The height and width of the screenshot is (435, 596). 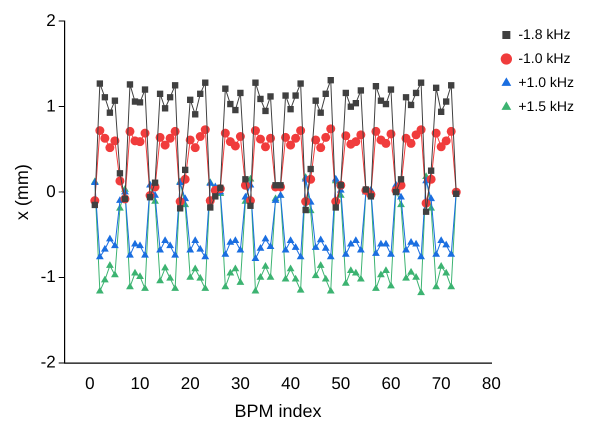 I want to click on legend-label: +1.5 kHz, so click(x=546, y=106).